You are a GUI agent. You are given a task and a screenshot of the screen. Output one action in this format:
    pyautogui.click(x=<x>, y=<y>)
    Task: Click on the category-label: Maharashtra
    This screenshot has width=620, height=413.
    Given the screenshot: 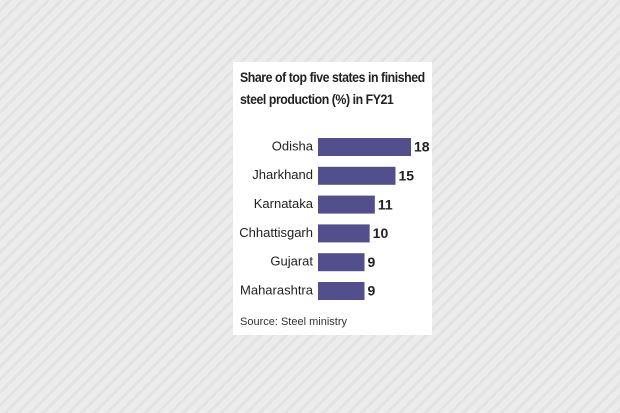 What is the action you would take?
    pyautogui.click(x=277, y=289)
    